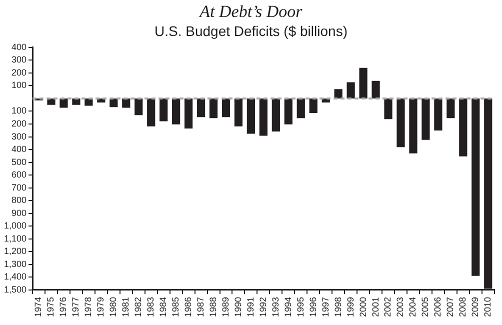 The image size is (502, 325). Describe the element at coordinates (350, 307) in the screenshot. I see `x-tick-label: 1999` at that location.